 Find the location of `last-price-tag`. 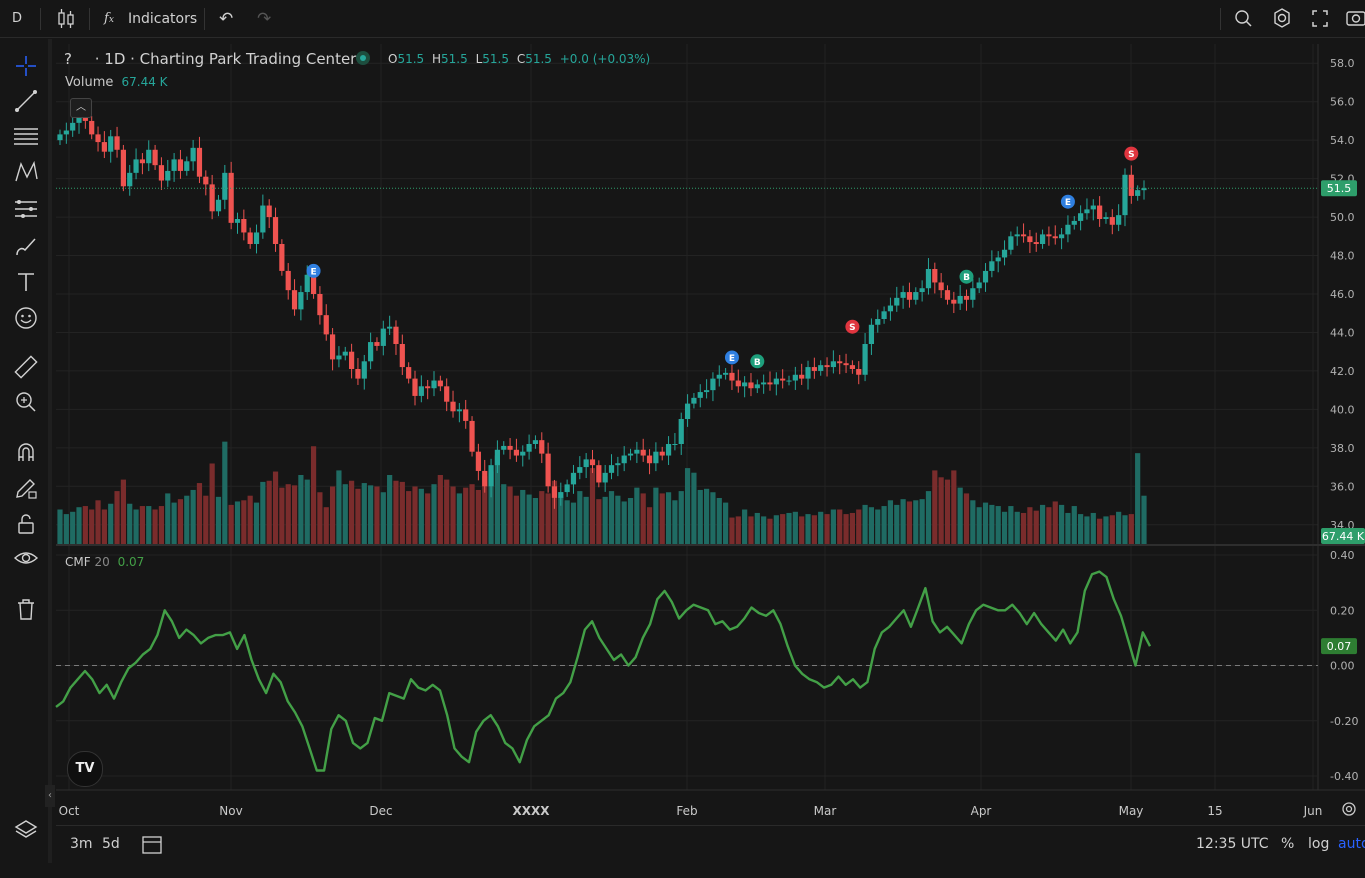

last-price-tag is located at coordinates (1339, 188).